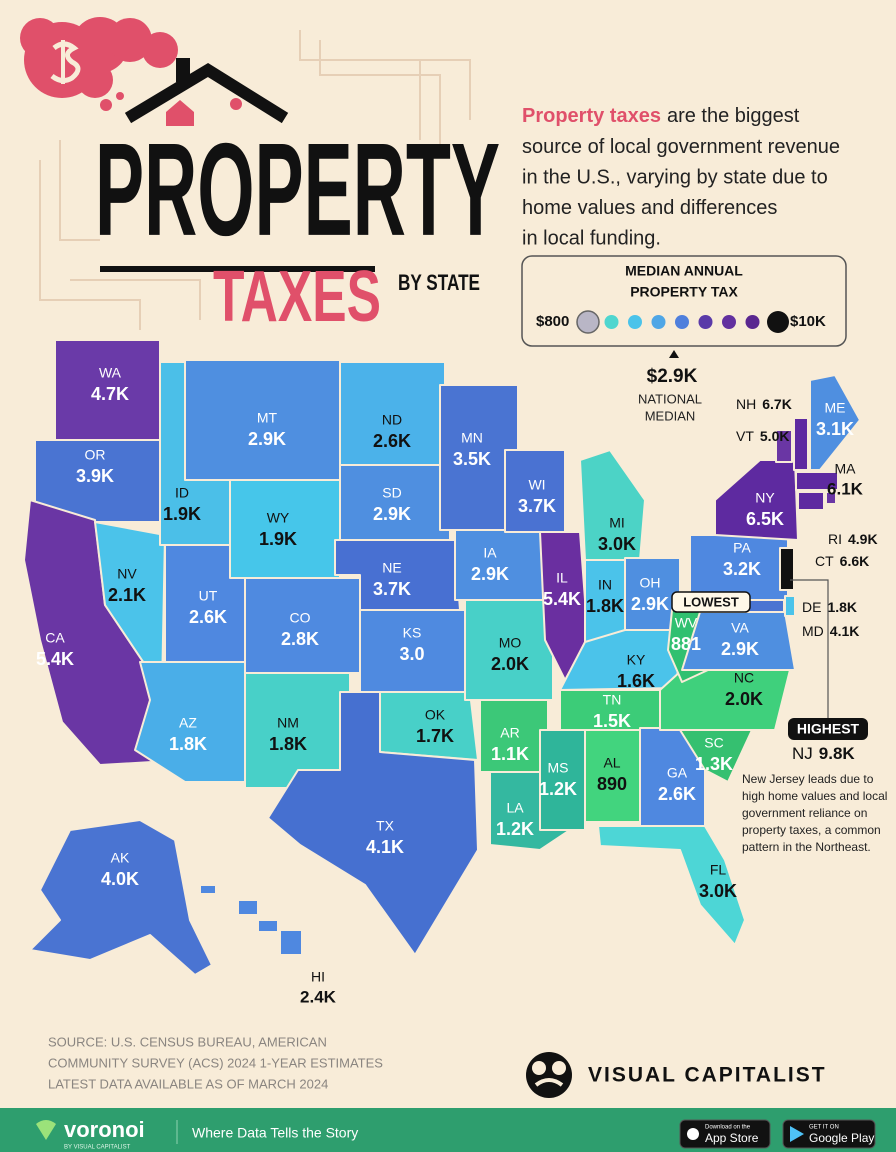 This screenshot has width=896, height=1152. What do you see at coordinates (681, 147) in the screenshot?
I see `intro-line: source of local government revenue` at bounding box center [681, 147].